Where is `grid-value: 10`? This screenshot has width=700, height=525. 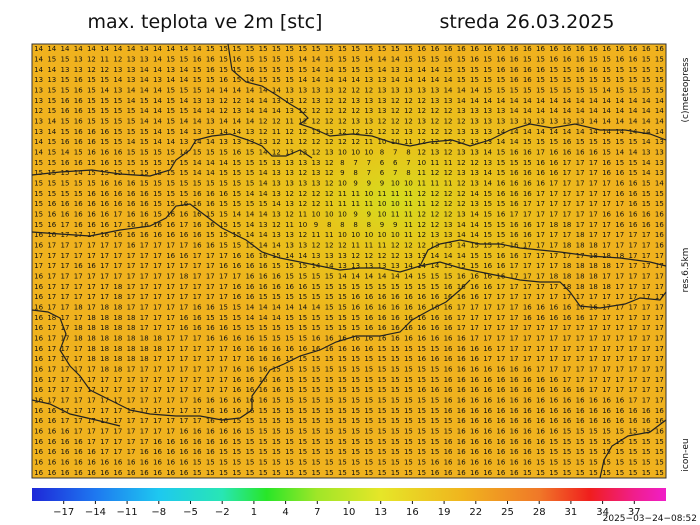 grid-value: 10 is located at coordinates (382, 235).